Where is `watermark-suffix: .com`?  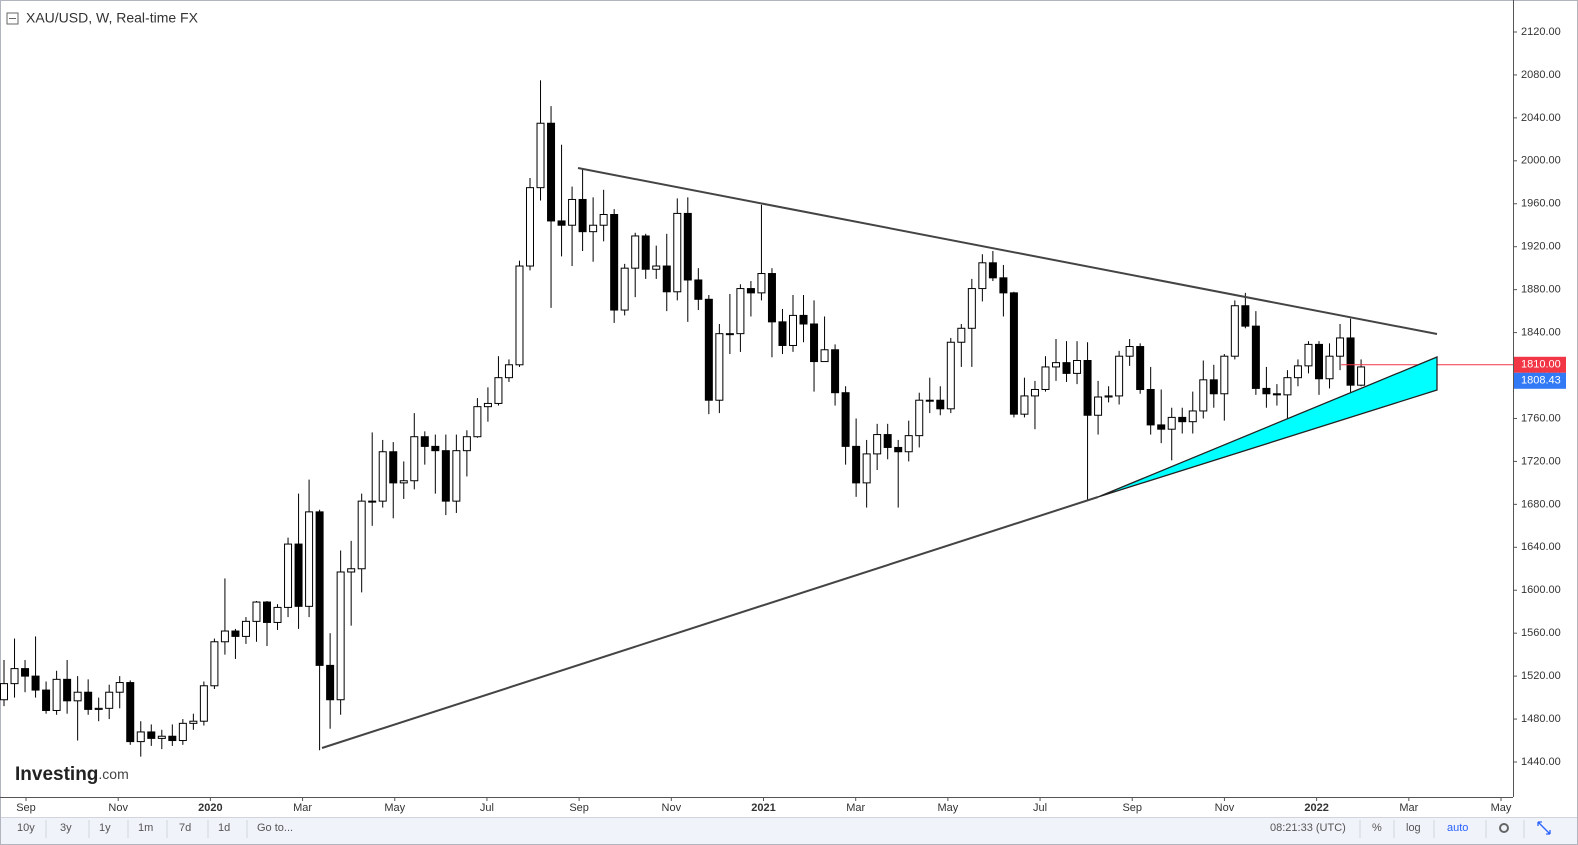 watermark-suffix: .com is located at coordinates (113, 774).